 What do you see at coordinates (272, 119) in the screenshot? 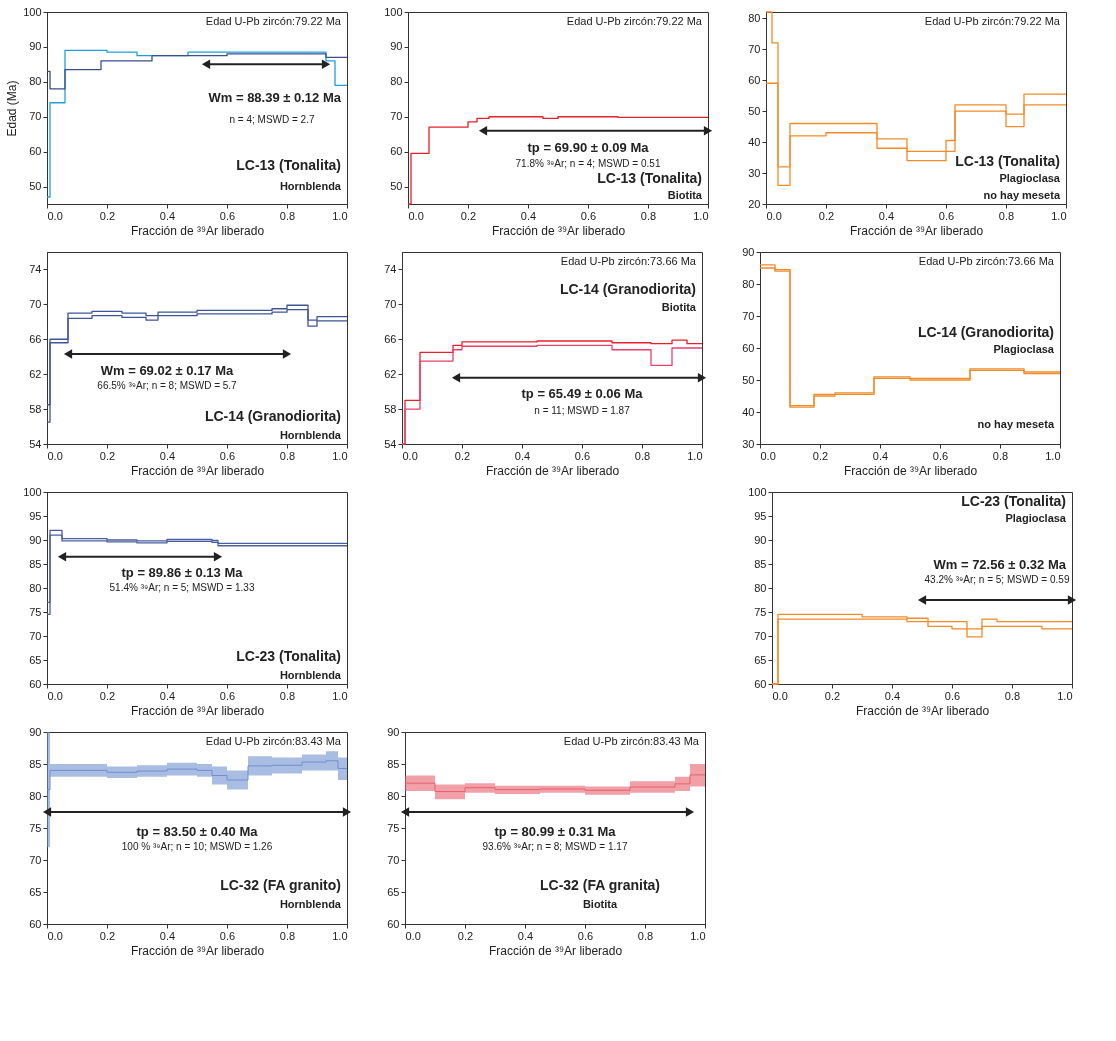
I see `annotation: n = 4; MSWD = 2.7` at bounding box center [272, 119].